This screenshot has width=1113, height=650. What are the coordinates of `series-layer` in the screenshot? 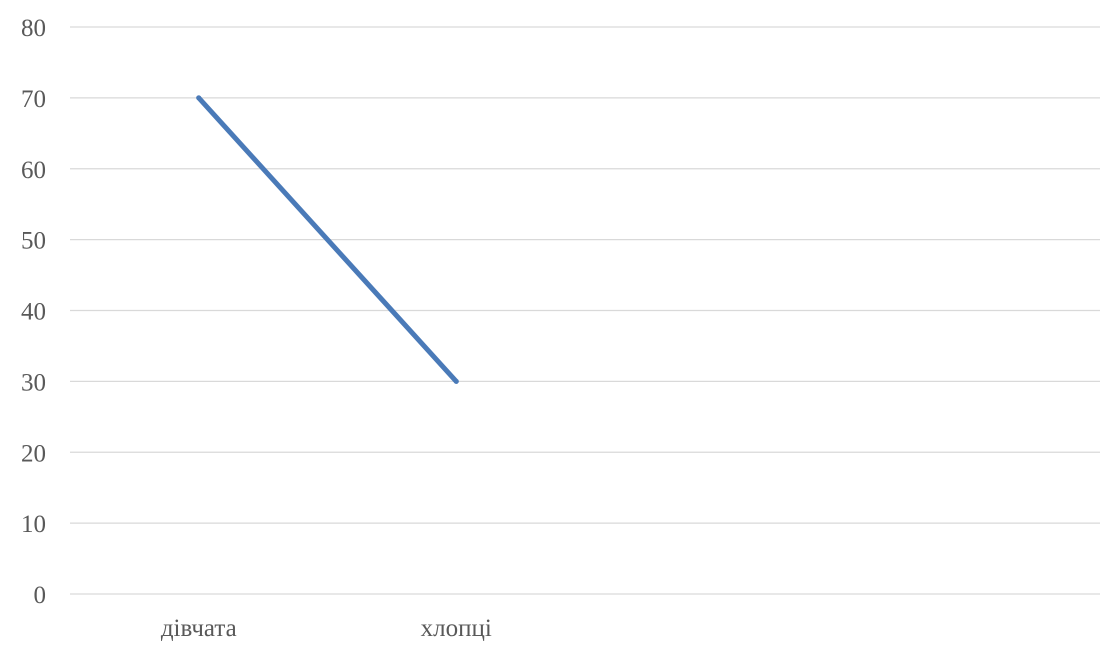 It's located at (327, 239).